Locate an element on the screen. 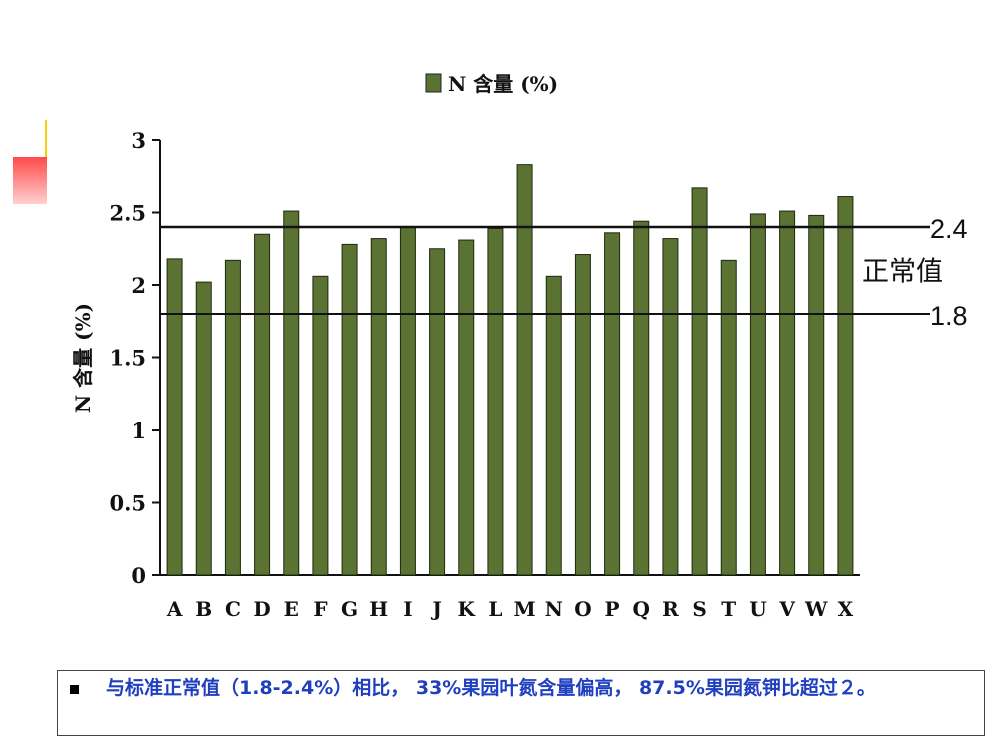 The width and height of the screenshot is (1000, 750). x-tick-label: K is located at coordinates (467, 609).